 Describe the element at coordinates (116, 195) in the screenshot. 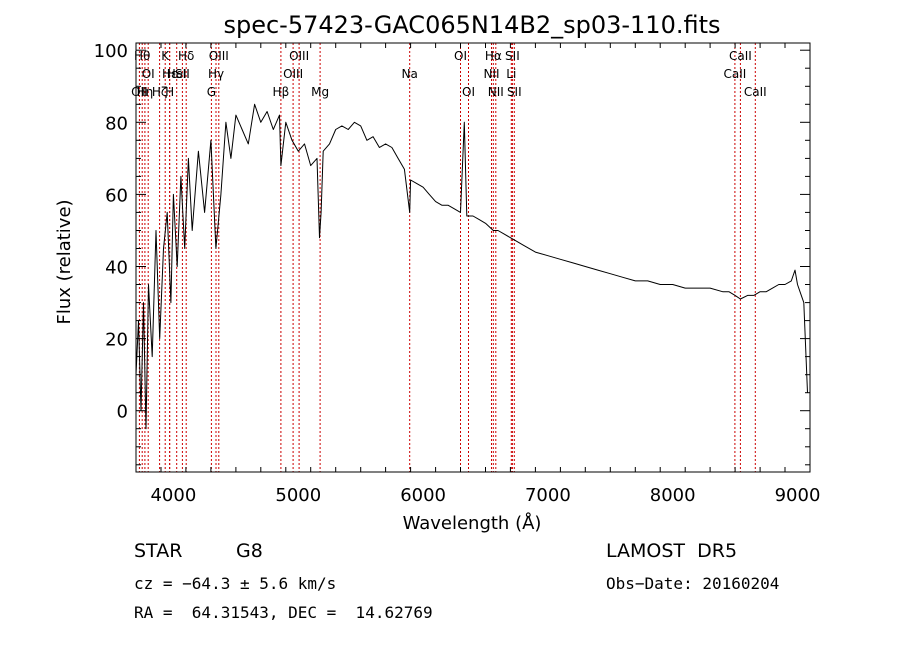

I see `y-tick-label-60: 60` at that location.